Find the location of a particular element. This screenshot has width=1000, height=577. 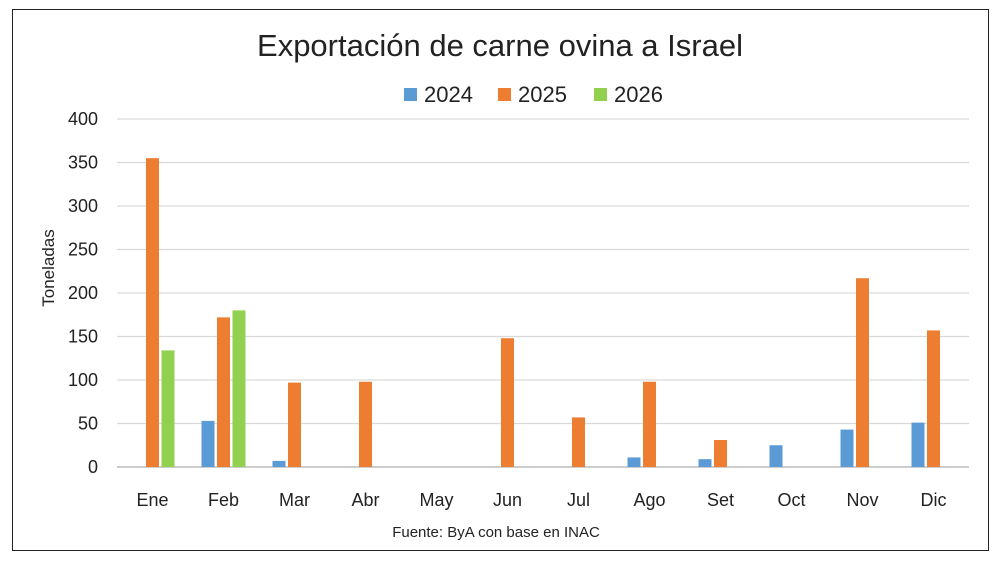

legend: 2024 2025 2026 is located at coordinates (533, 94).